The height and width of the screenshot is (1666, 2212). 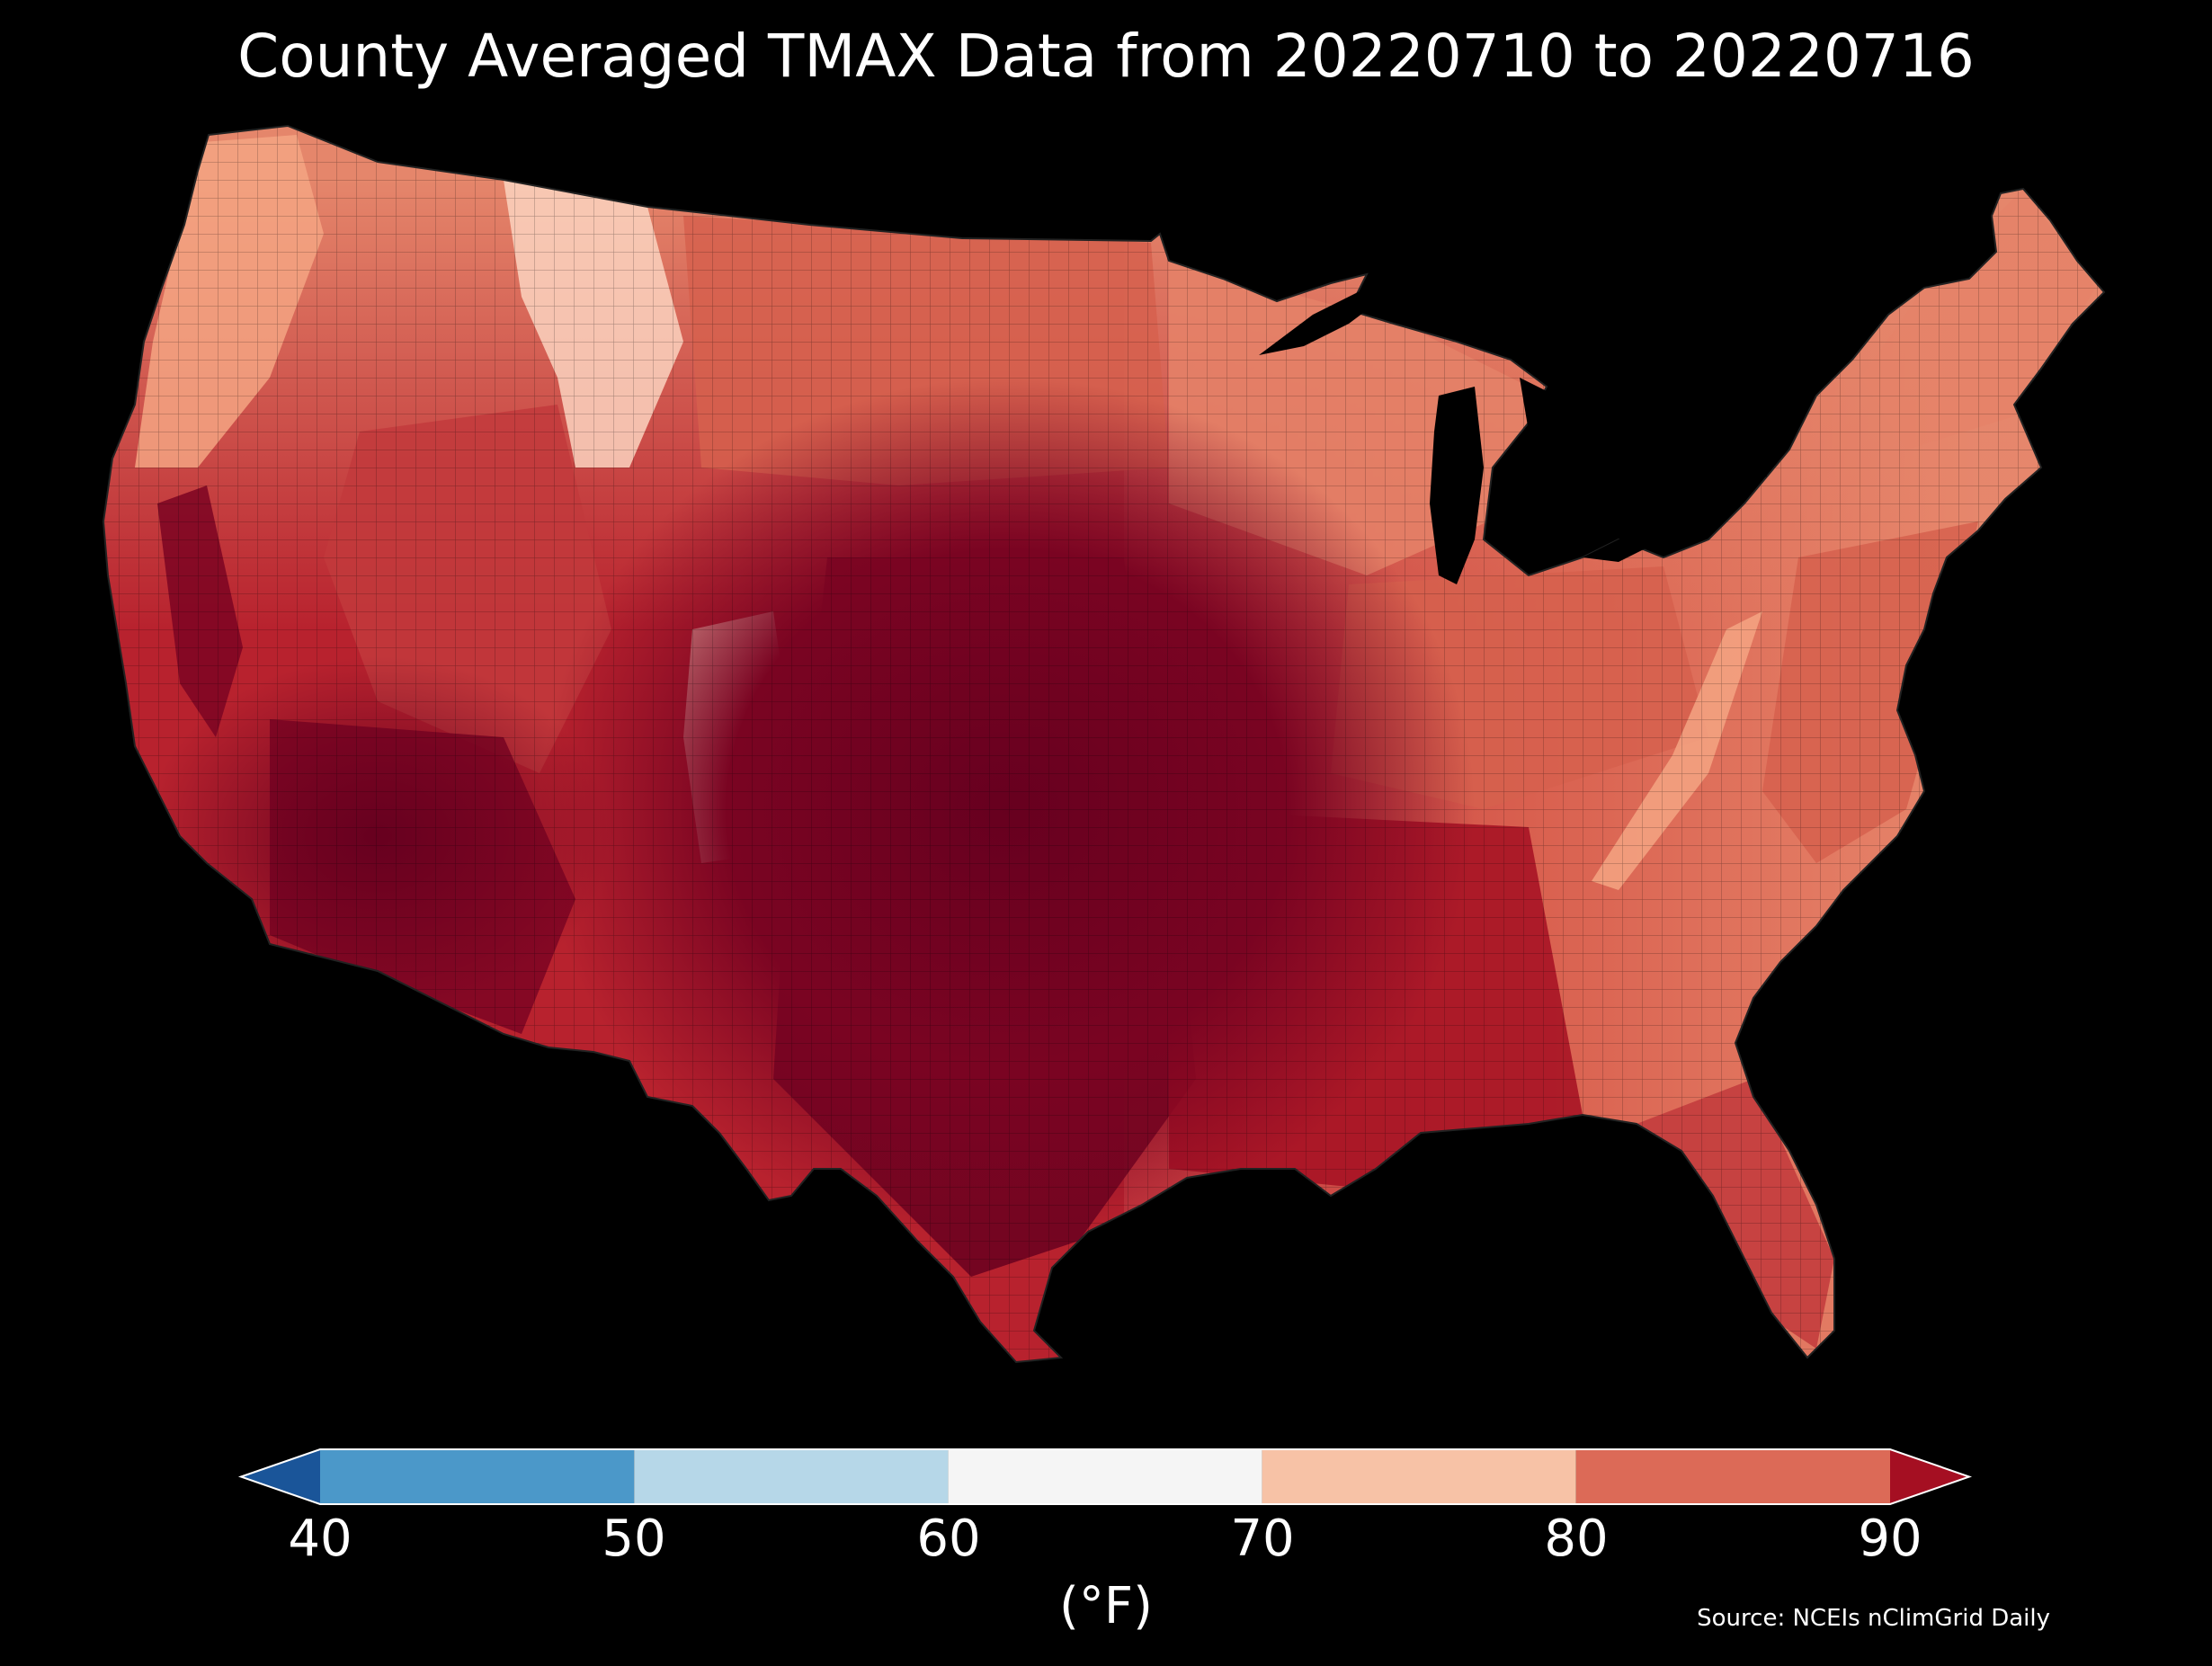 I want to click on colorbar-tick-40: 40, so click(x=320, y=1539).